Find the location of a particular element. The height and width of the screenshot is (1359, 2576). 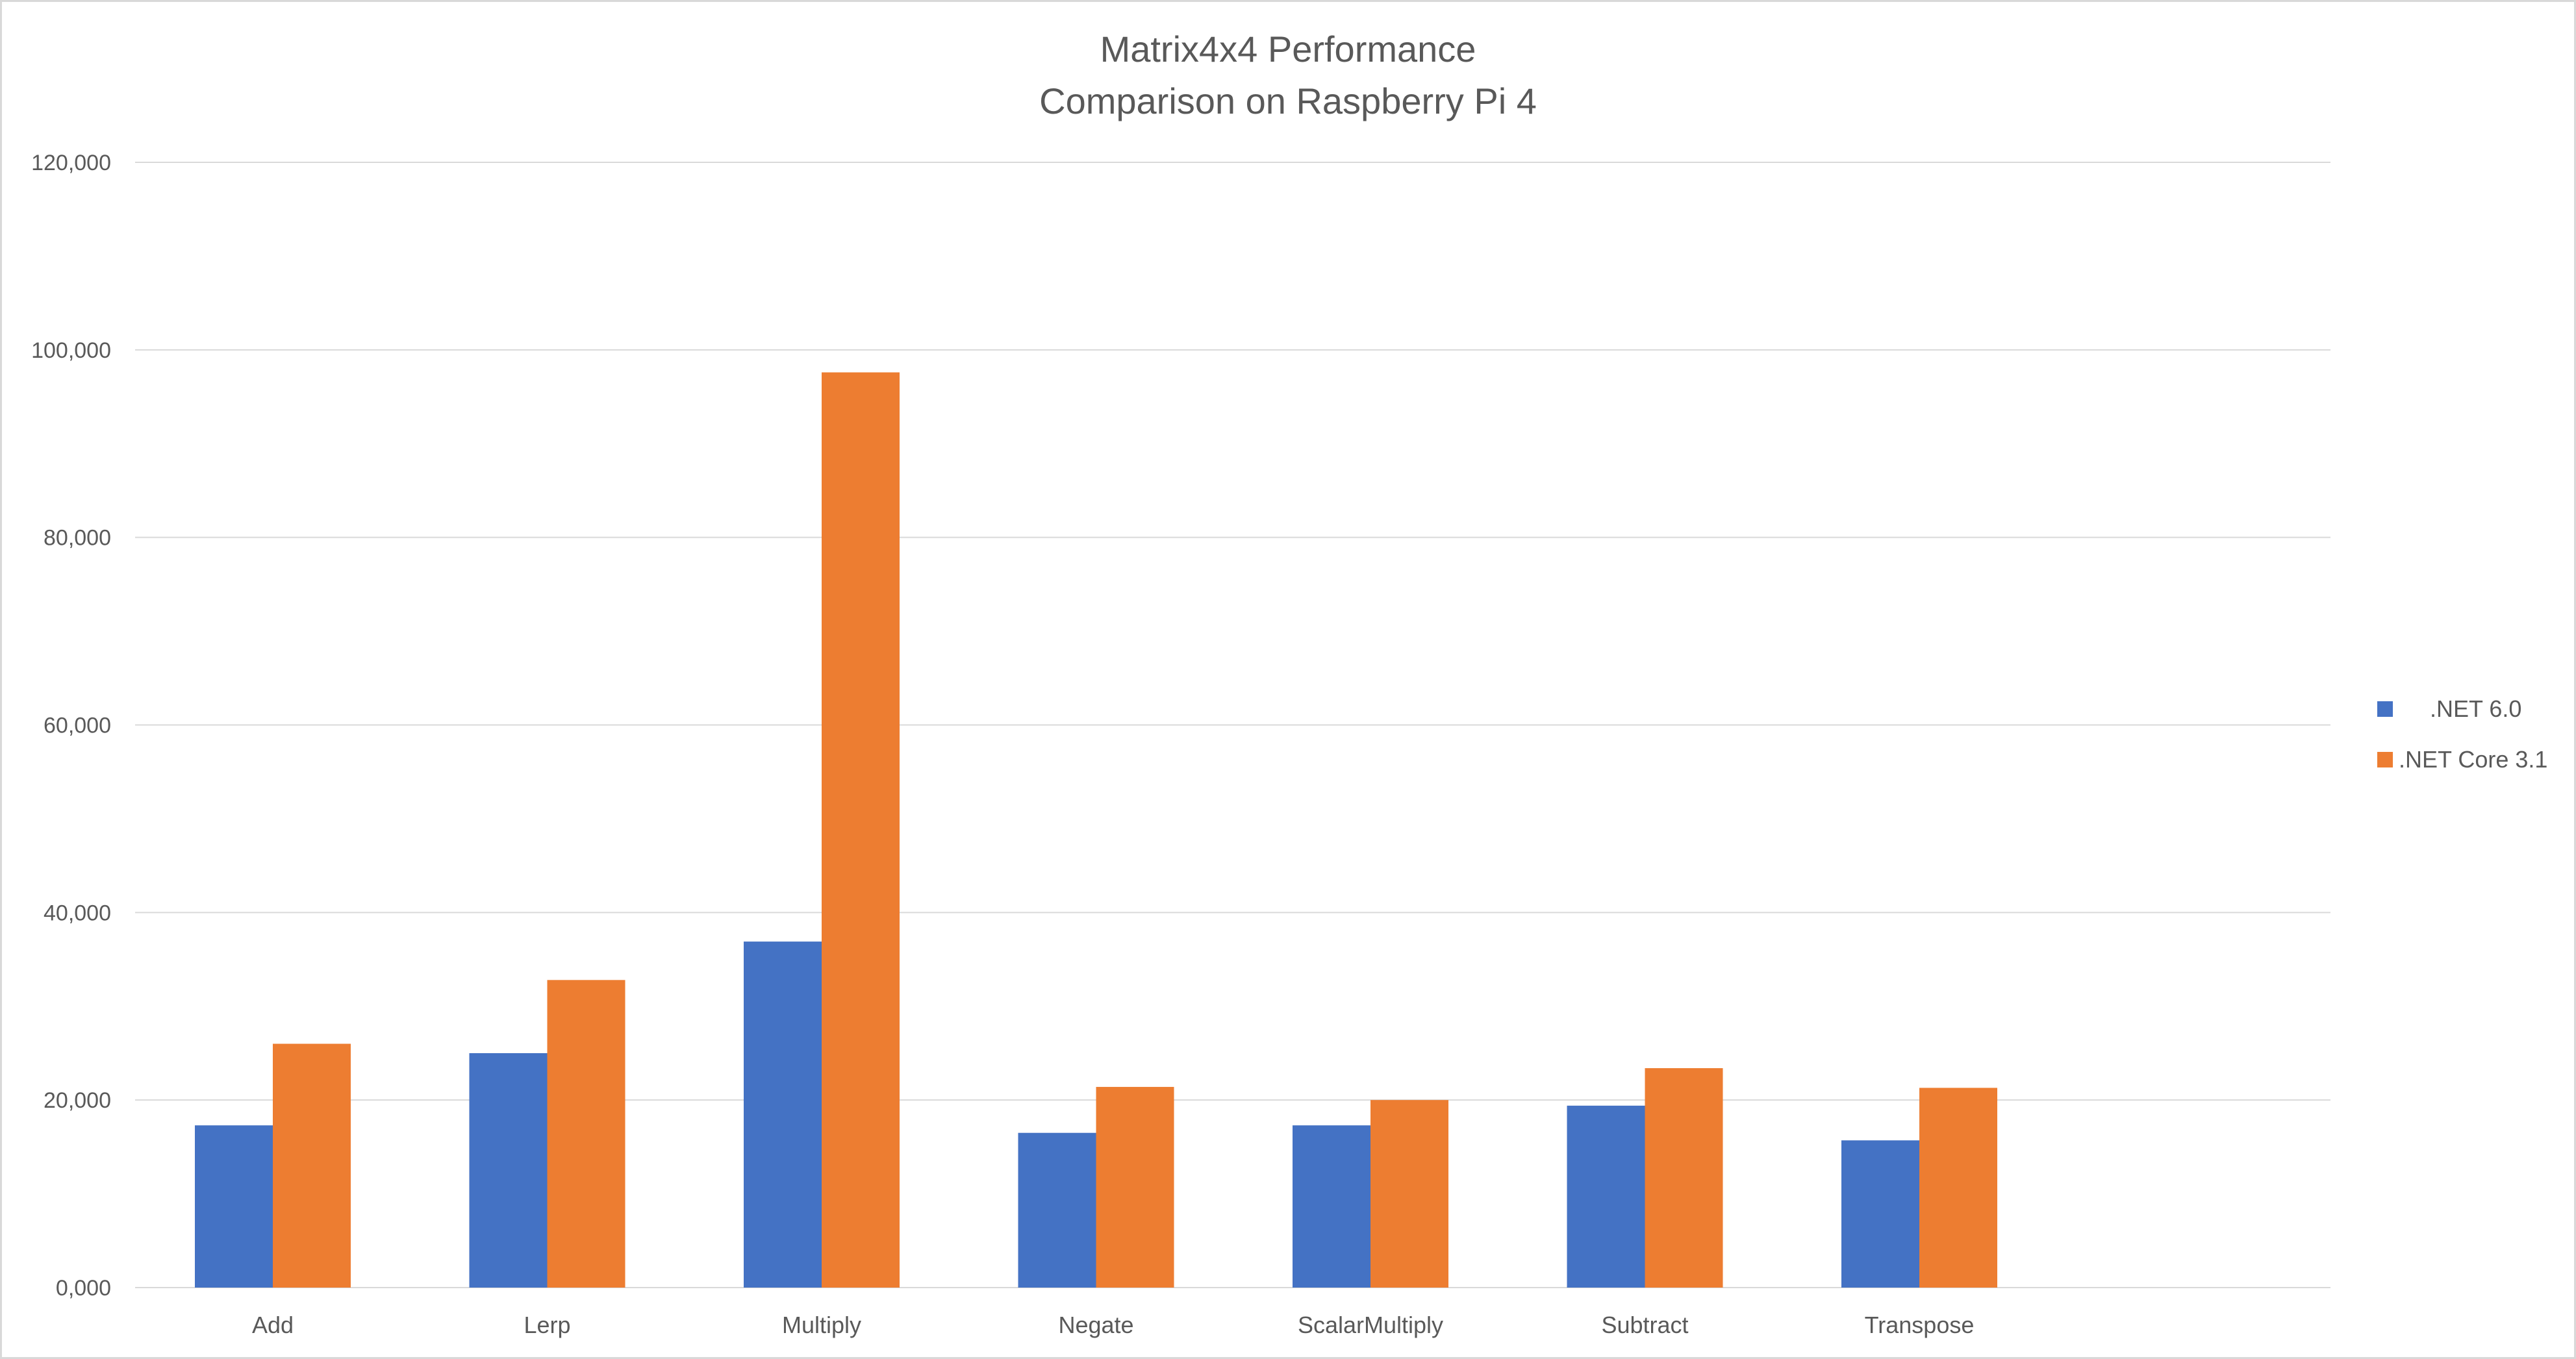

y-tick-label: 100,000 is located at coordinates (71, 350).